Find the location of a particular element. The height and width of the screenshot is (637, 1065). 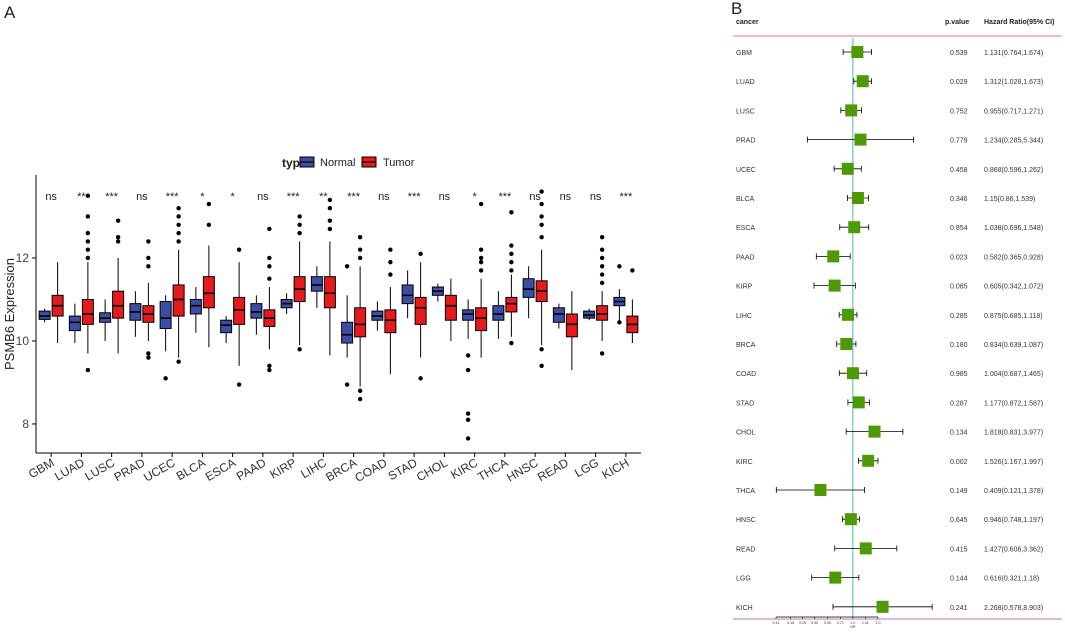

row-pvalue: 0.134 is located at coordinates (959, 433).